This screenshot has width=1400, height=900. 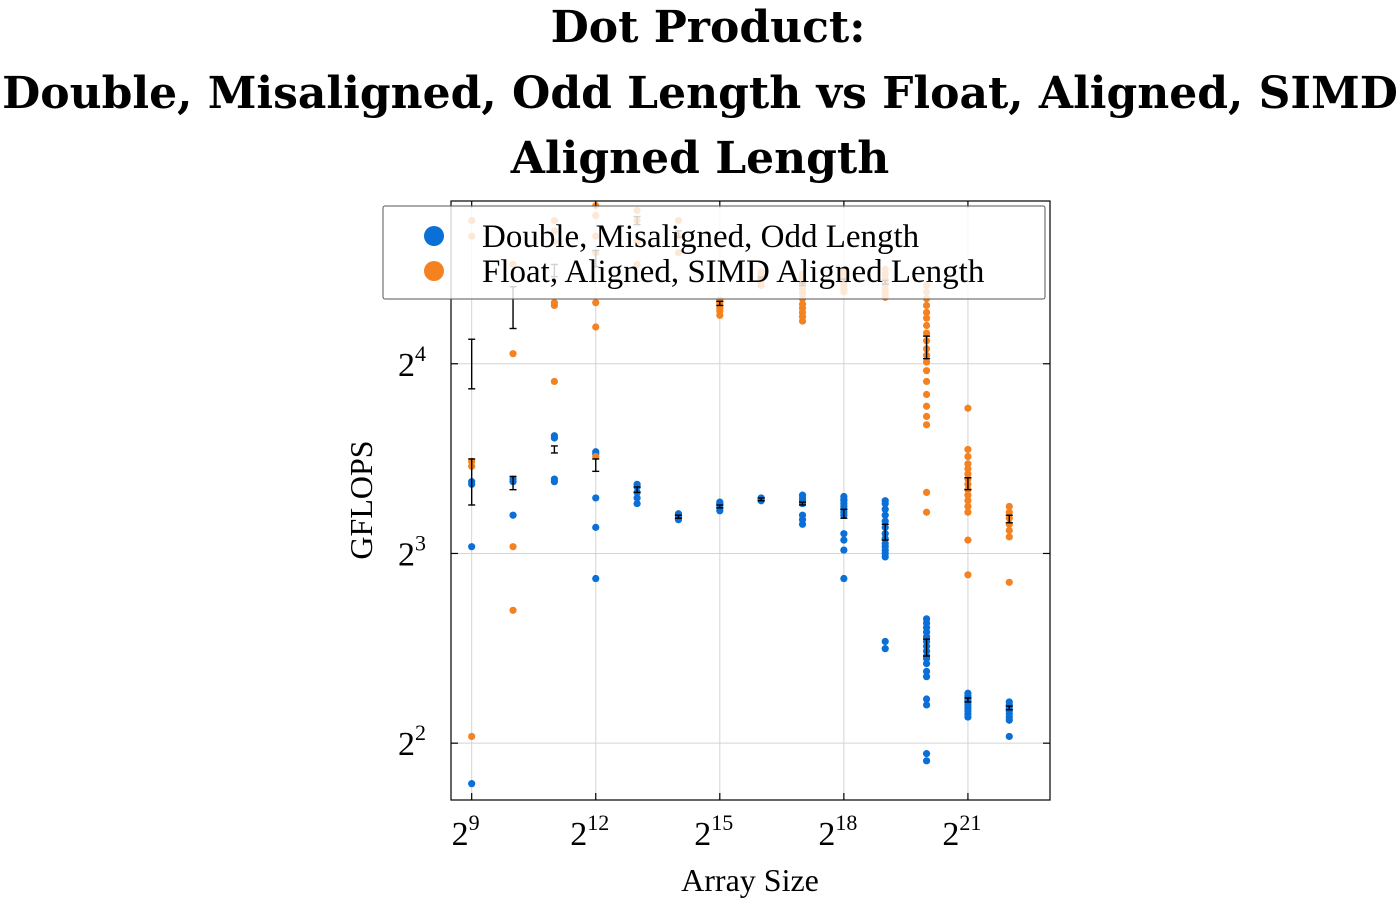 I want to click on x-axis-label: Array Size, so click(x=750, y=880).